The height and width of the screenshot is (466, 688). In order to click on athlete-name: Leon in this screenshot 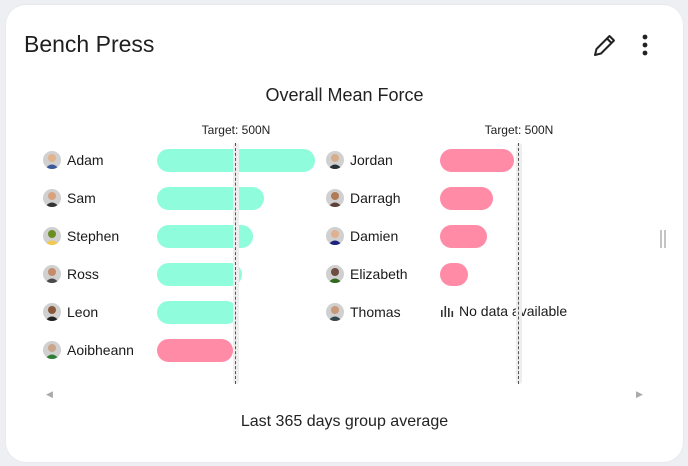, I will do `click(83, 312)`.